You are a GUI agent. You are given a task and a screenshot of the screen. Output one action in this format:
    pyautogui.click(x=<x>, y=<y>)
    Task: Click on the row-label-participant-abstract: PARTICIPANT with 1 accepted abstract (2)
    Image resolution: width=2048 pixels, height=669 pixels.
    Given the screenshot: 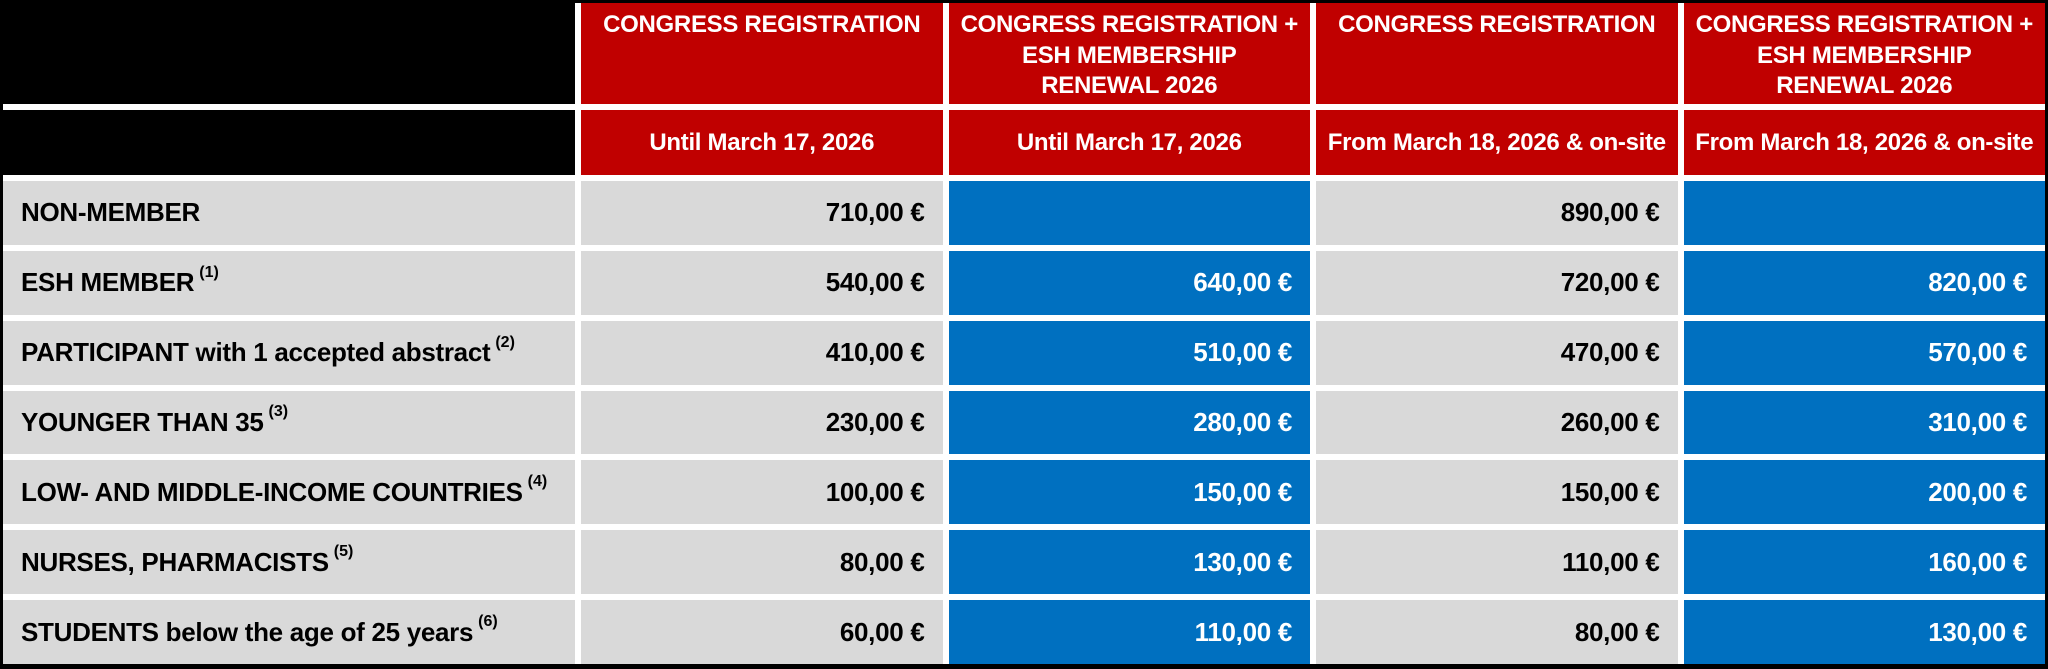 What is the action you would take?
    pyautogui.click(x=289, y=352)
    